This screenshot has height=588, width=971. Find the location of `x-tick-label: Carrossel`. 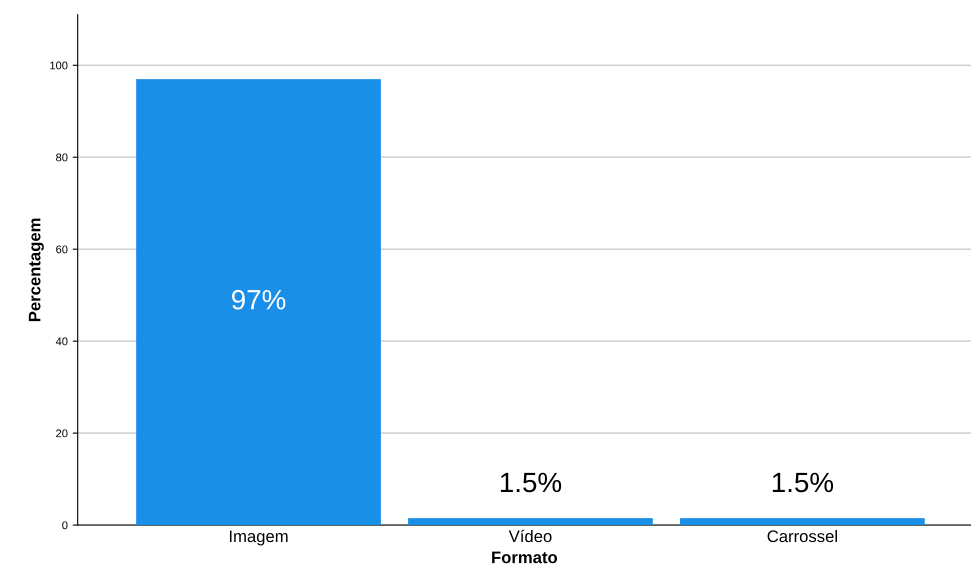

x-tick-label: Carrossel is located at coordinates (802, 536).